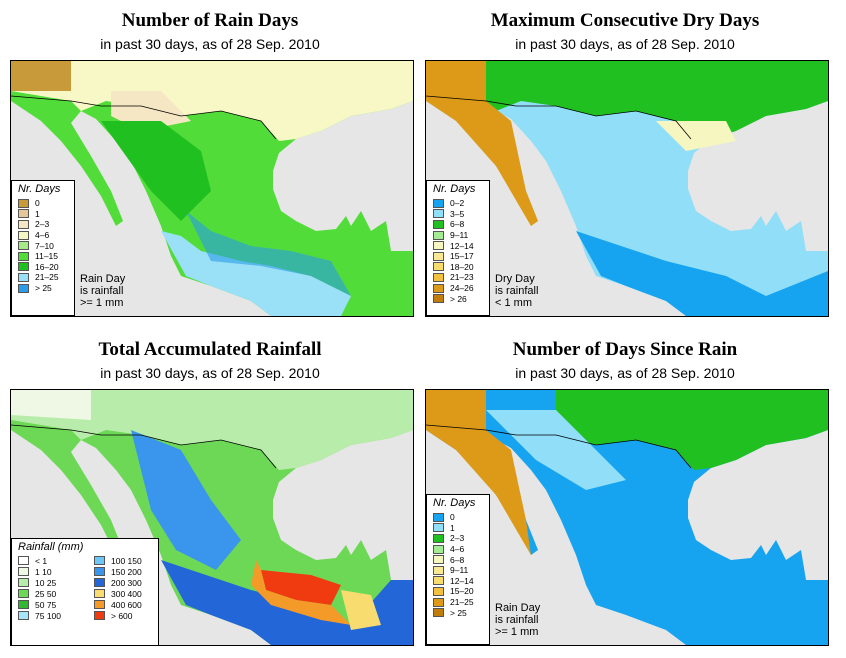  What do you see at coordinates (126, 571) in the screenshot?
I see `legend-label: 150 200` at bounding box center [126, 571].